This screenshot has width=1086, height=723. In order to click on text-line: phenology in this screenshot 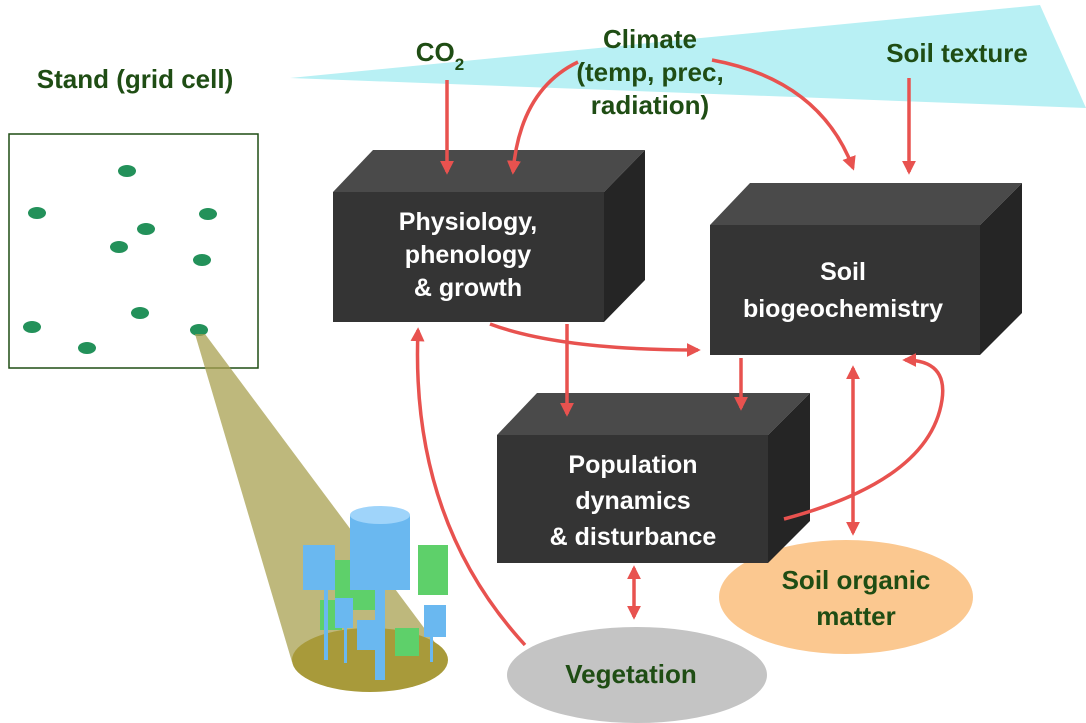, I will do `click(468, 255)`.